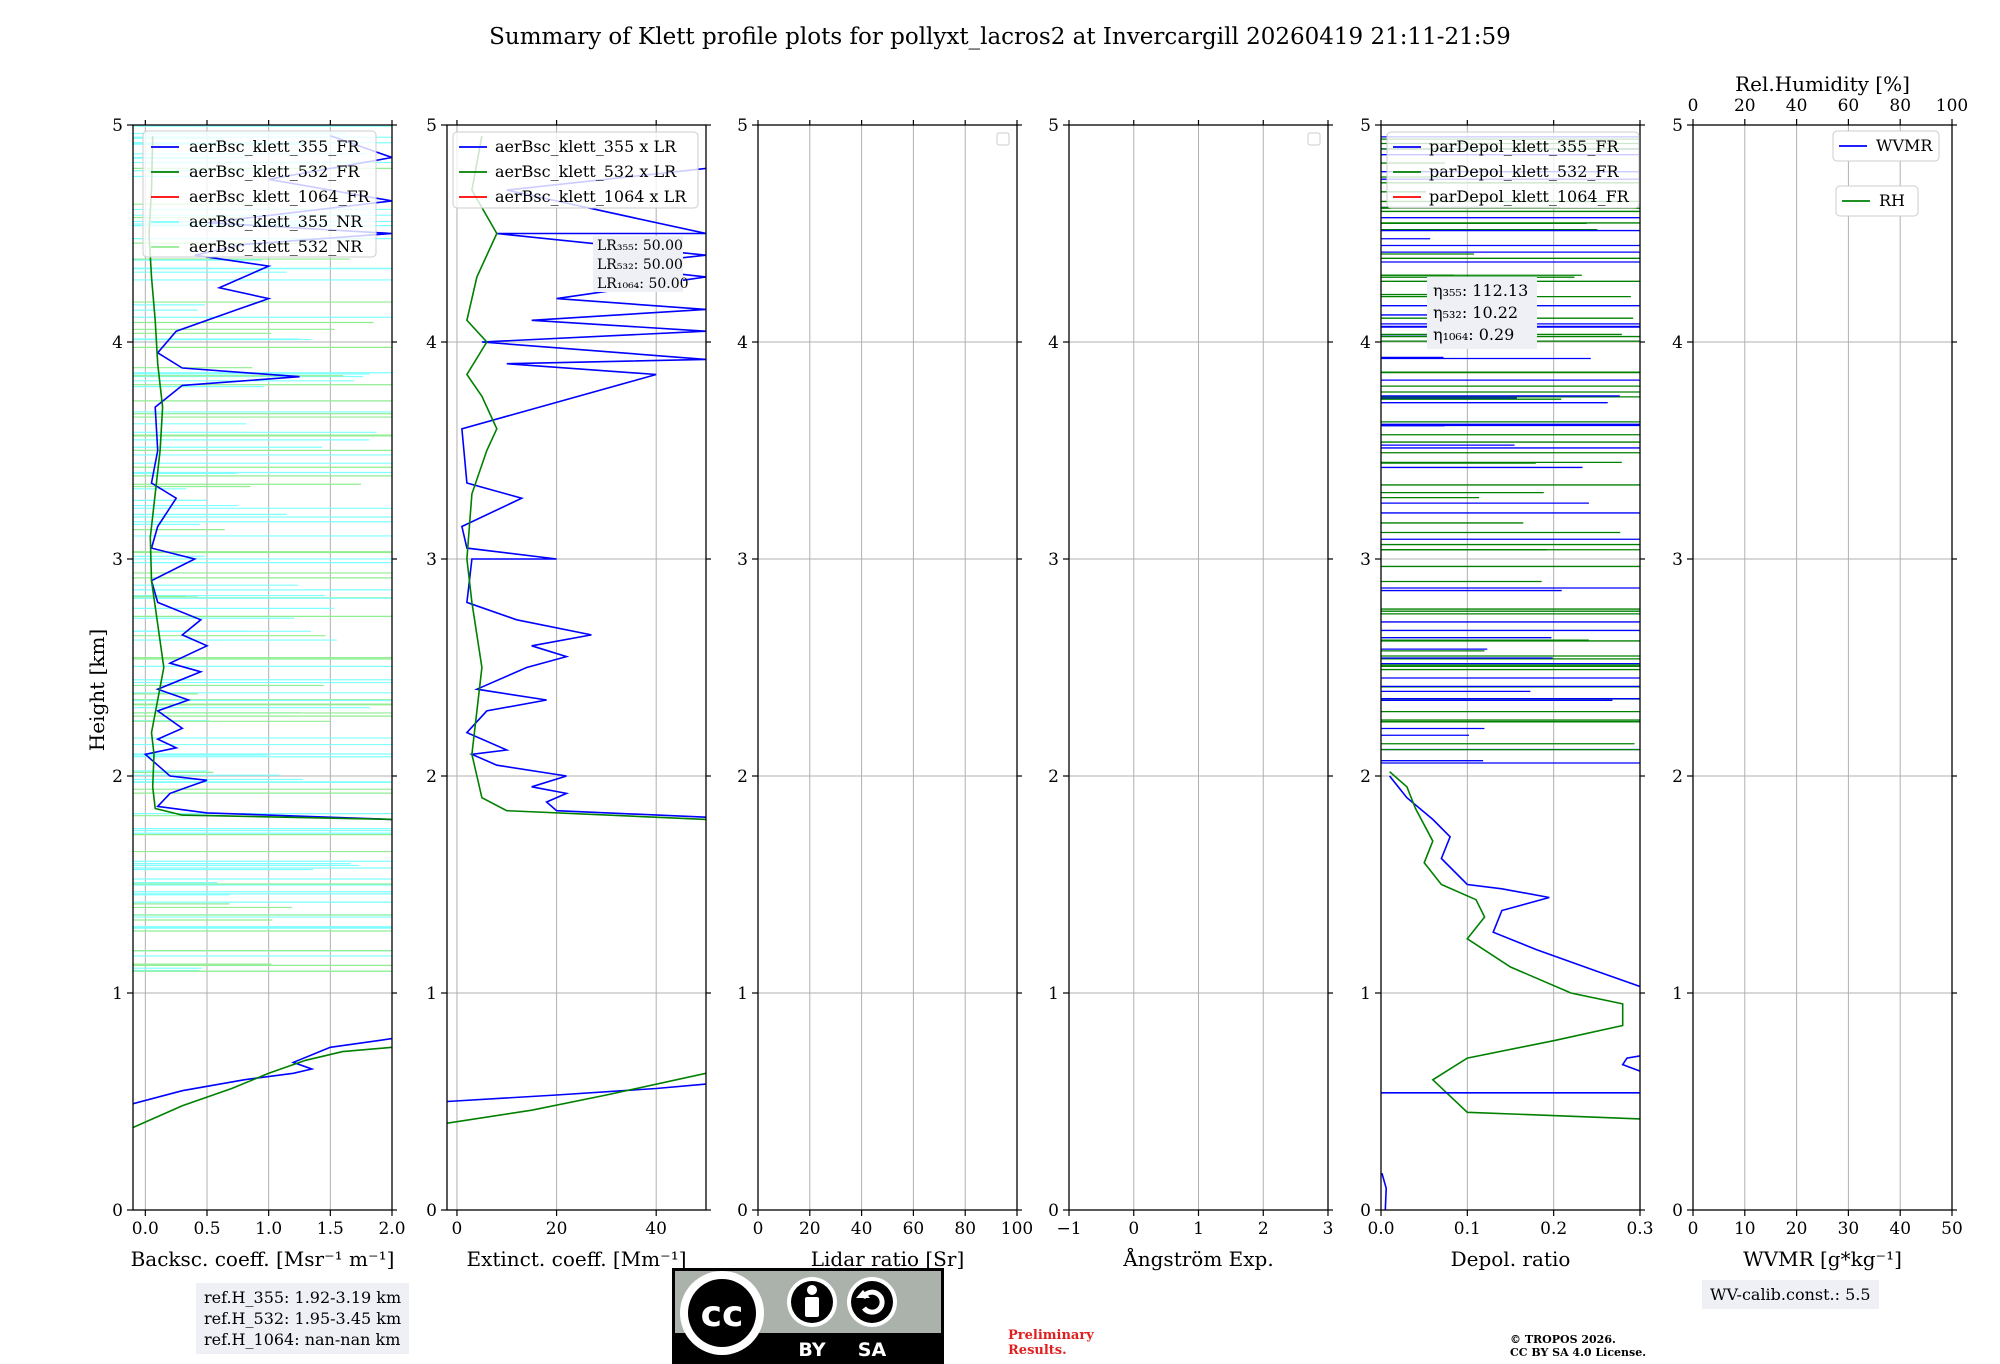 The image size is (2000, 1364). I want to click on ref-height-355: ref.H_355: 1.92-3.19 km, so click(303, 1297).